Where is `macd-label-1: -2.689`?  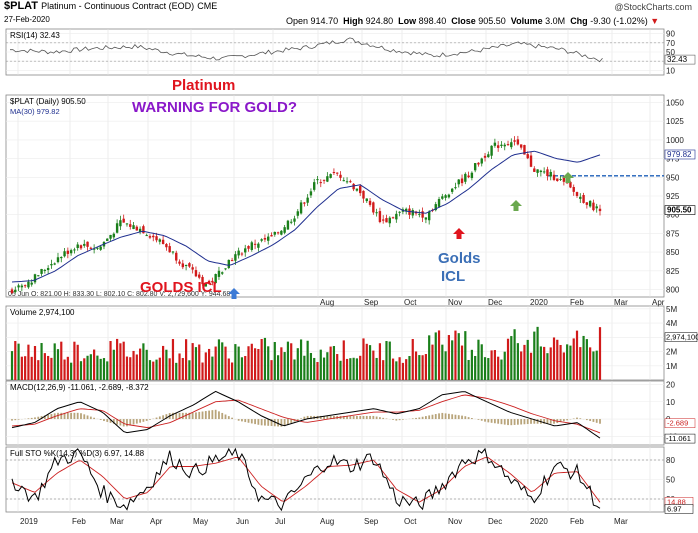 macd-label-1: -2.689 is located at coordinates (677, 423).